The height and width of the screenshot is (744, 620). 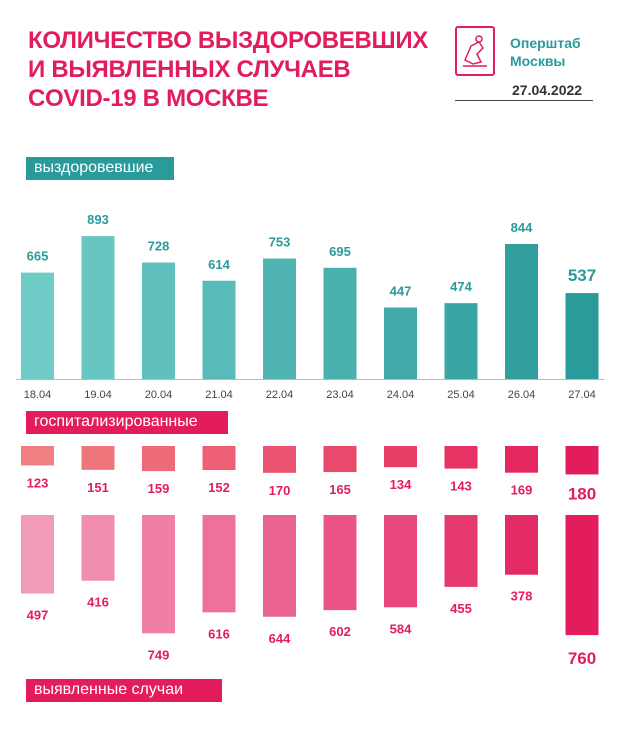 What do you see at coordinates (340, 631) in the screenshot?
I see `detected-value-label: 602` at bounding box center [340, 631].